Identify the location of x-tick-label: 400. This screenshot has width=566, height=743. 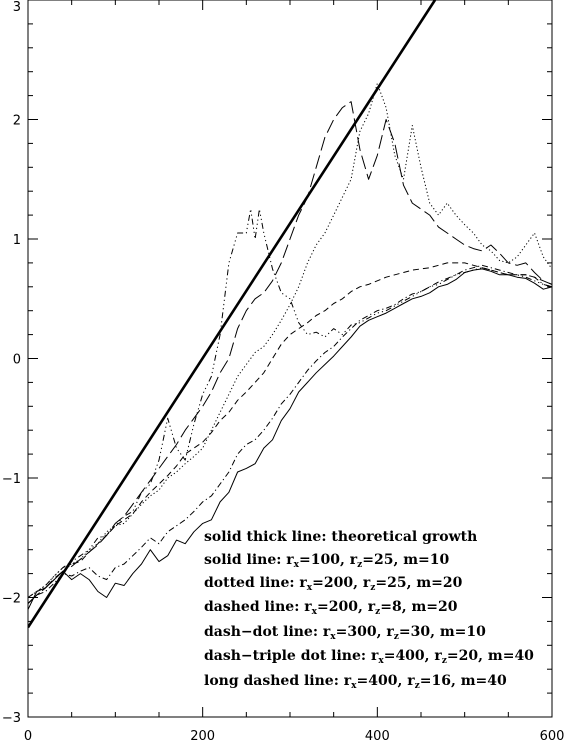
(377, 736).